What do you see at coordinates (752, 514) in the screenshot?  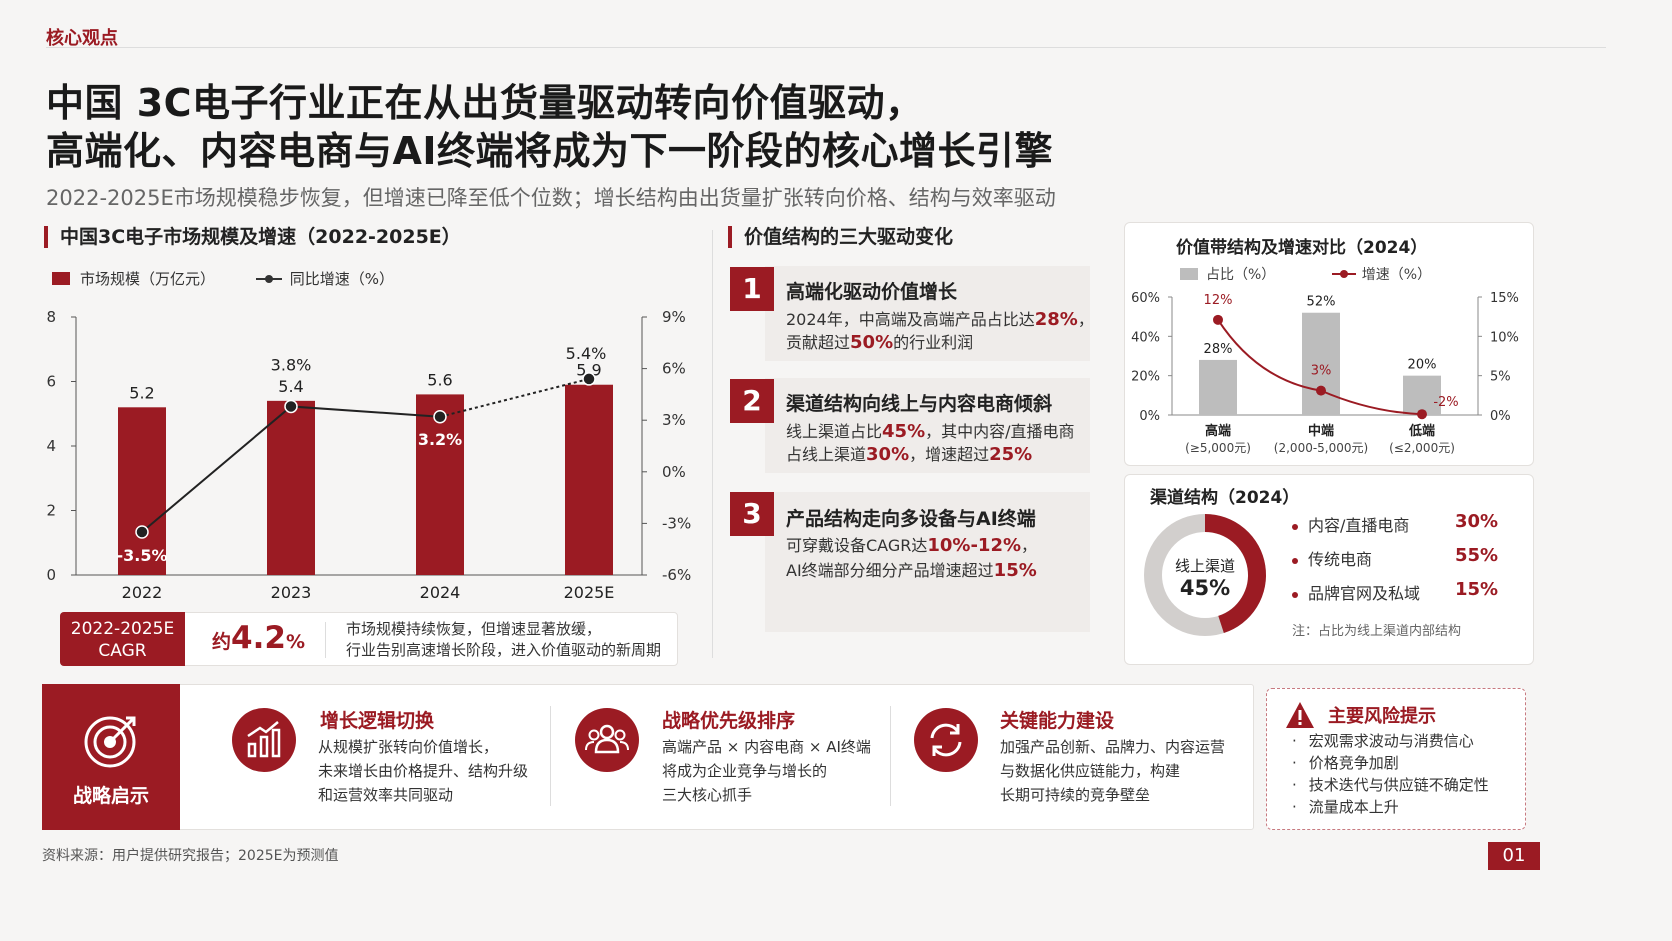 I see `driver-number-3: 3` at bounding box center [752, 514].